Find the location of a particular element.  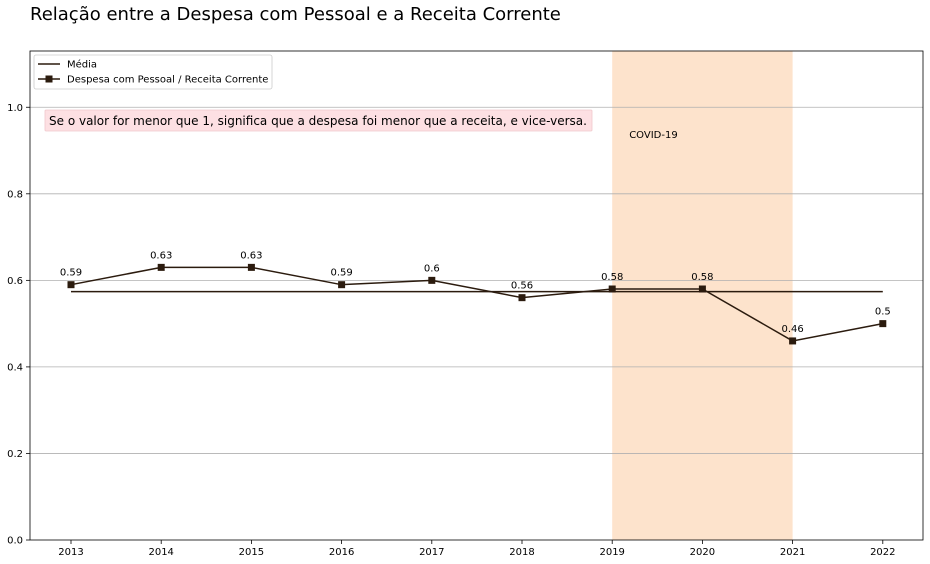

x-tick-label: 2018 is located at coordinates (521, 552).